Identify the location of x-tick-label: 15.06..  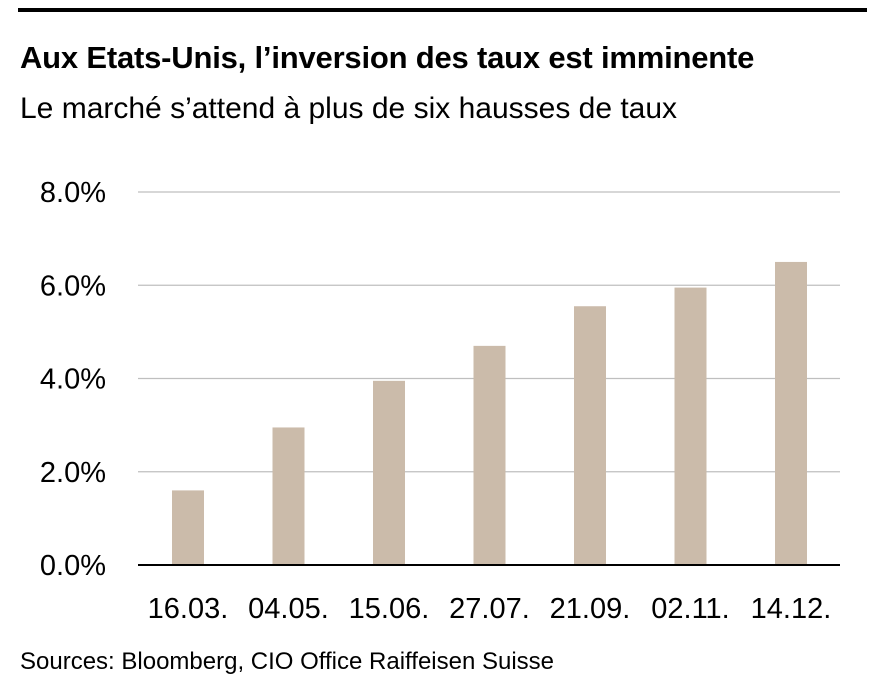
(389, 609).